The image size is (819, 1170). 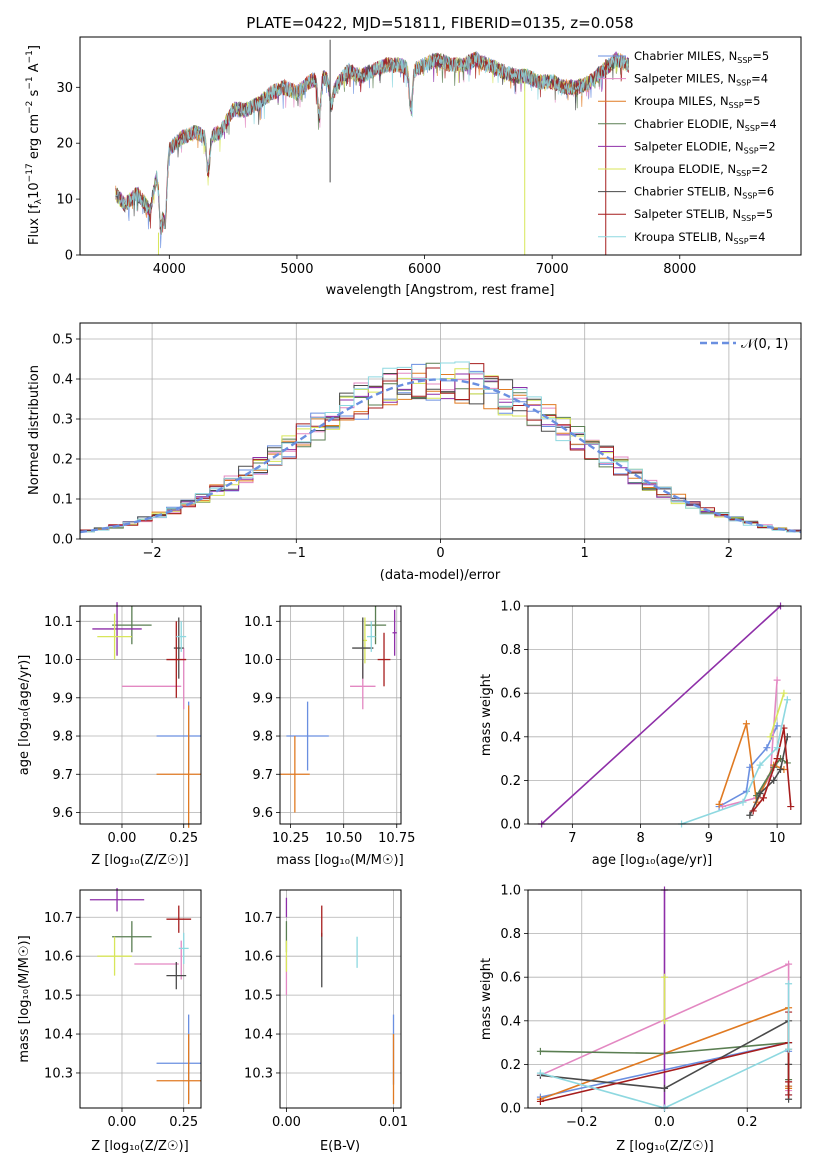 What do you see at coordinates (139, 1146) in the screenshot?
I see `mass-z-x-axis-label: Z [log₁₀(Z/Z☉)]` at bounding box center [139, 1146].